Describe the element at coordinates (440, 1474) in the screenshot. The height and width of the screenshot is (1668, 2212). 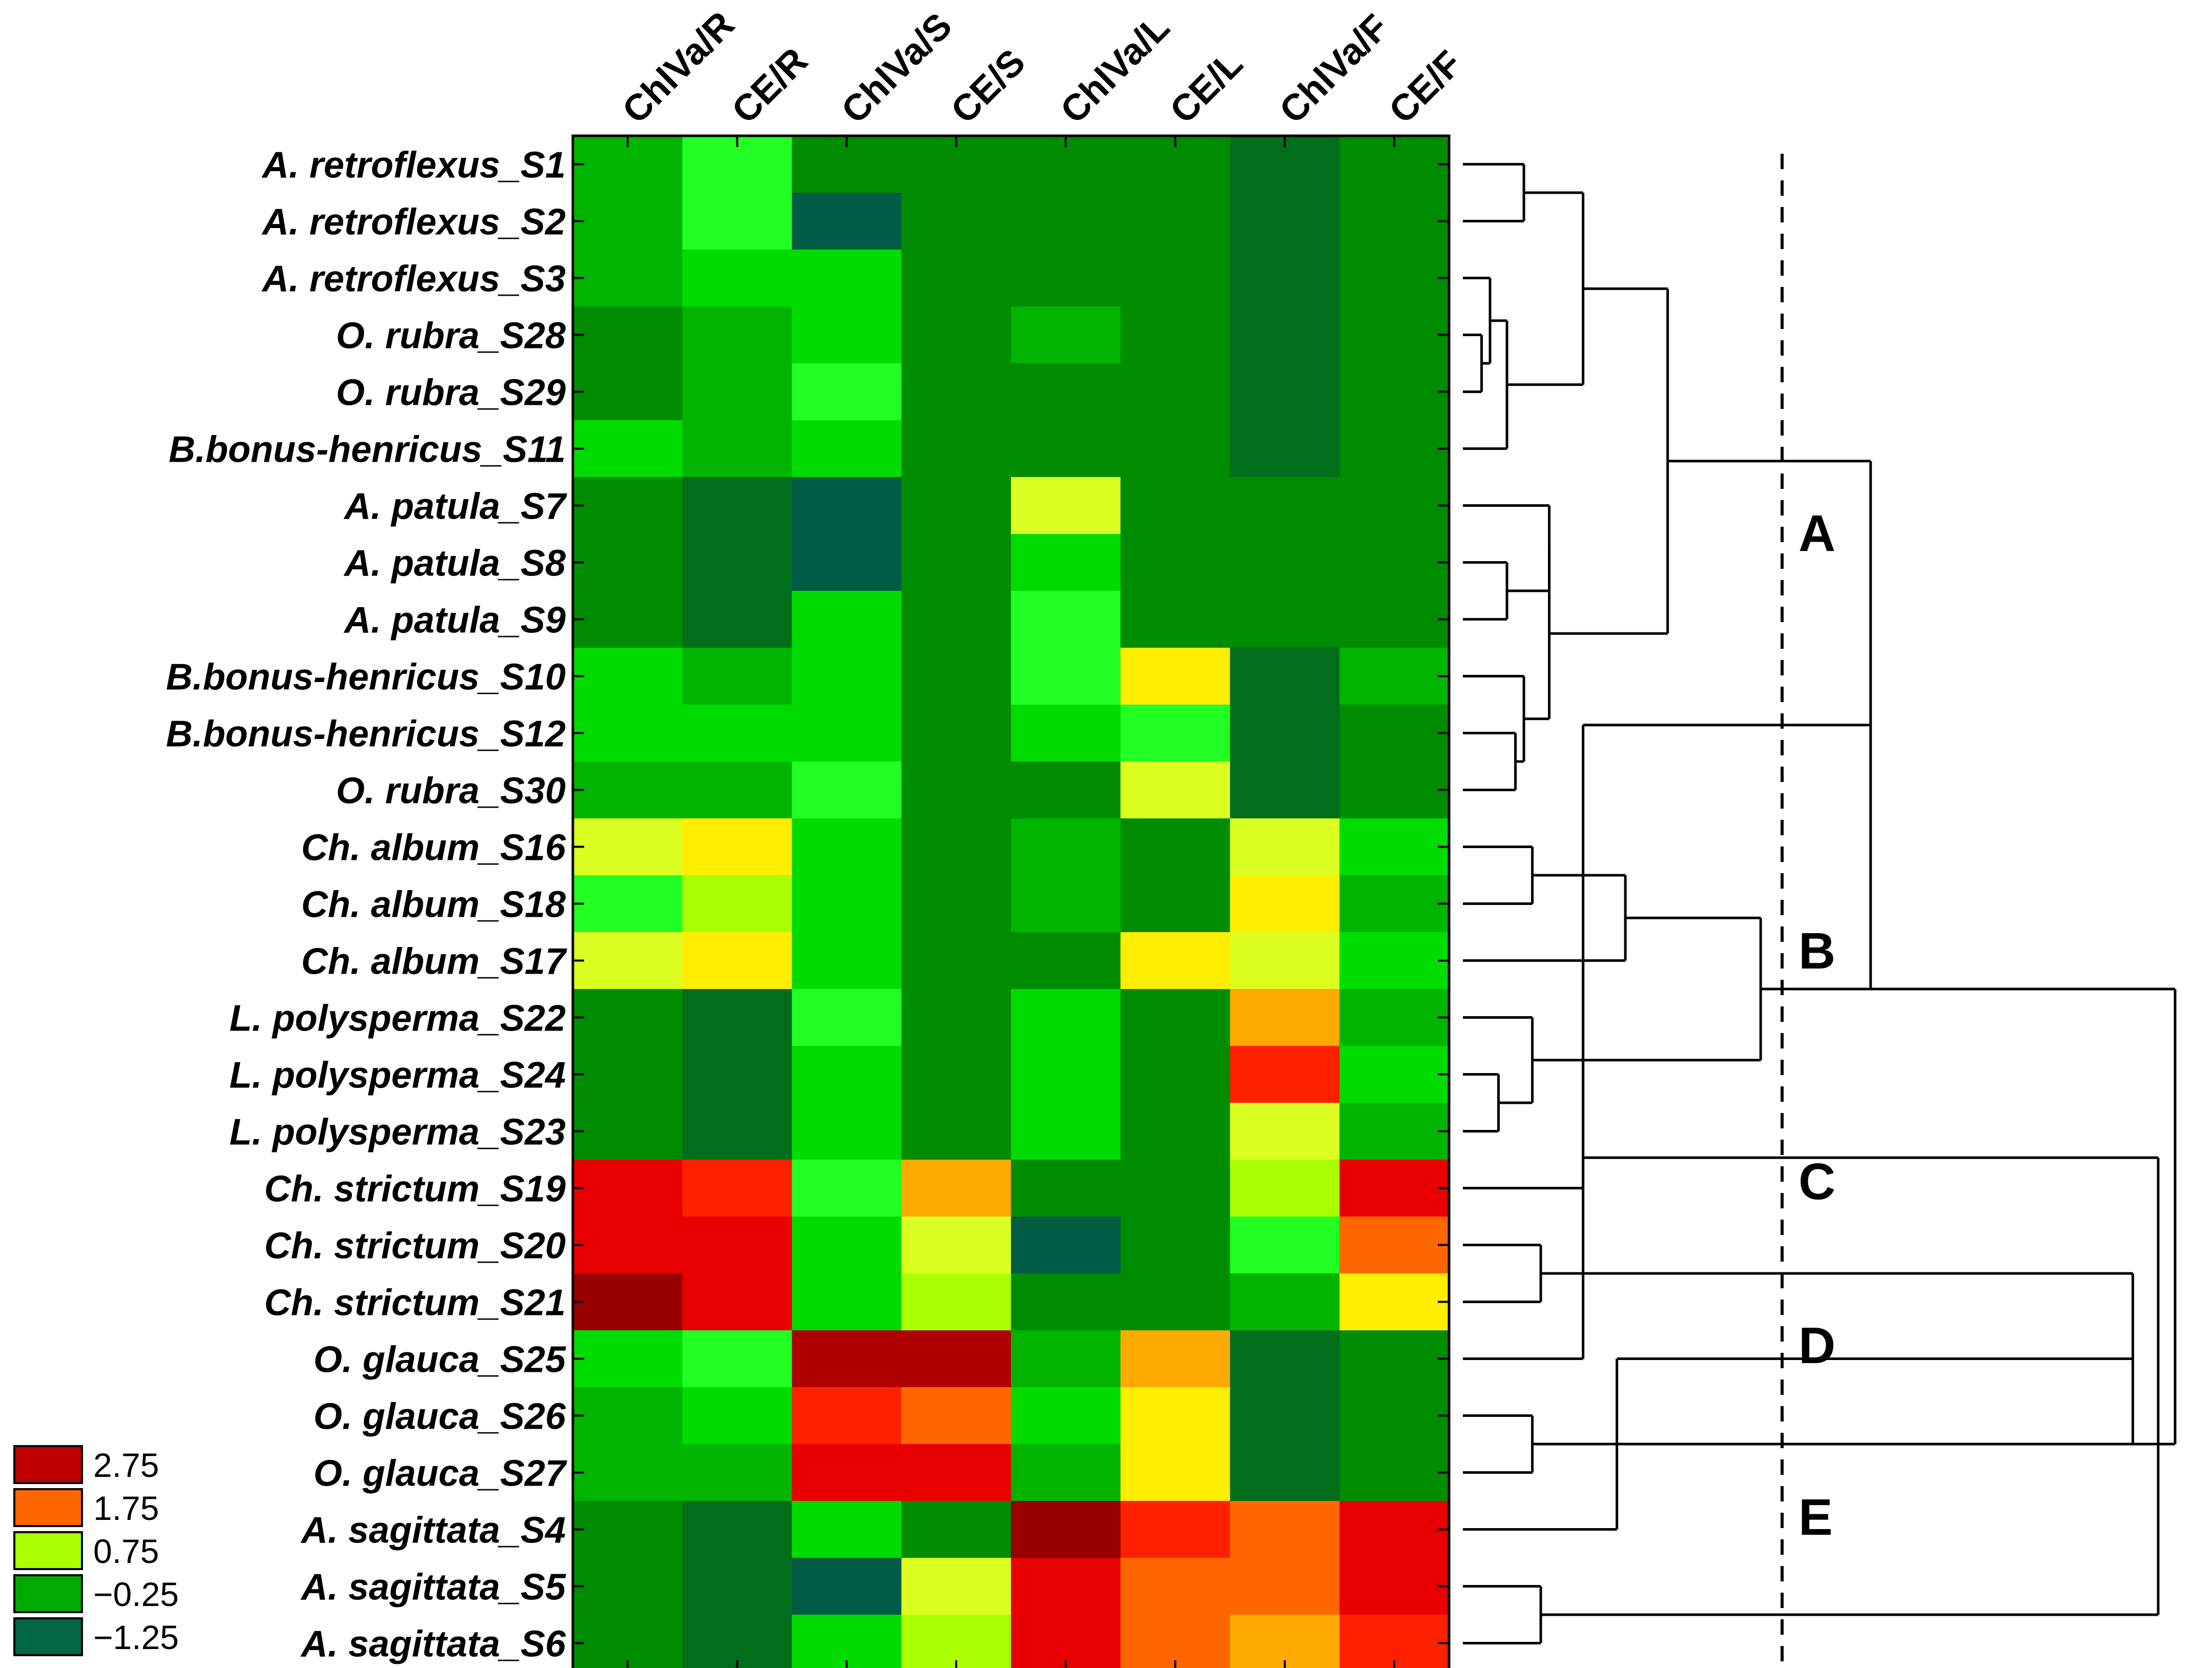
I see `row-label: O. glauca_S27` at that location.